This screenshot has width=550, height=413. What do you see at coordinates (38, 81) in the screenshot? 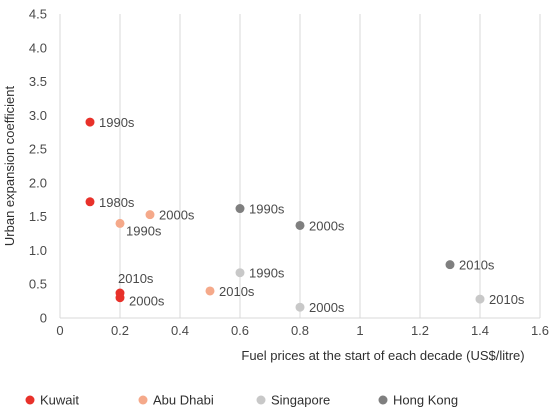
I see `y-tick-label: 3.5` at bounding box center [38, 81].